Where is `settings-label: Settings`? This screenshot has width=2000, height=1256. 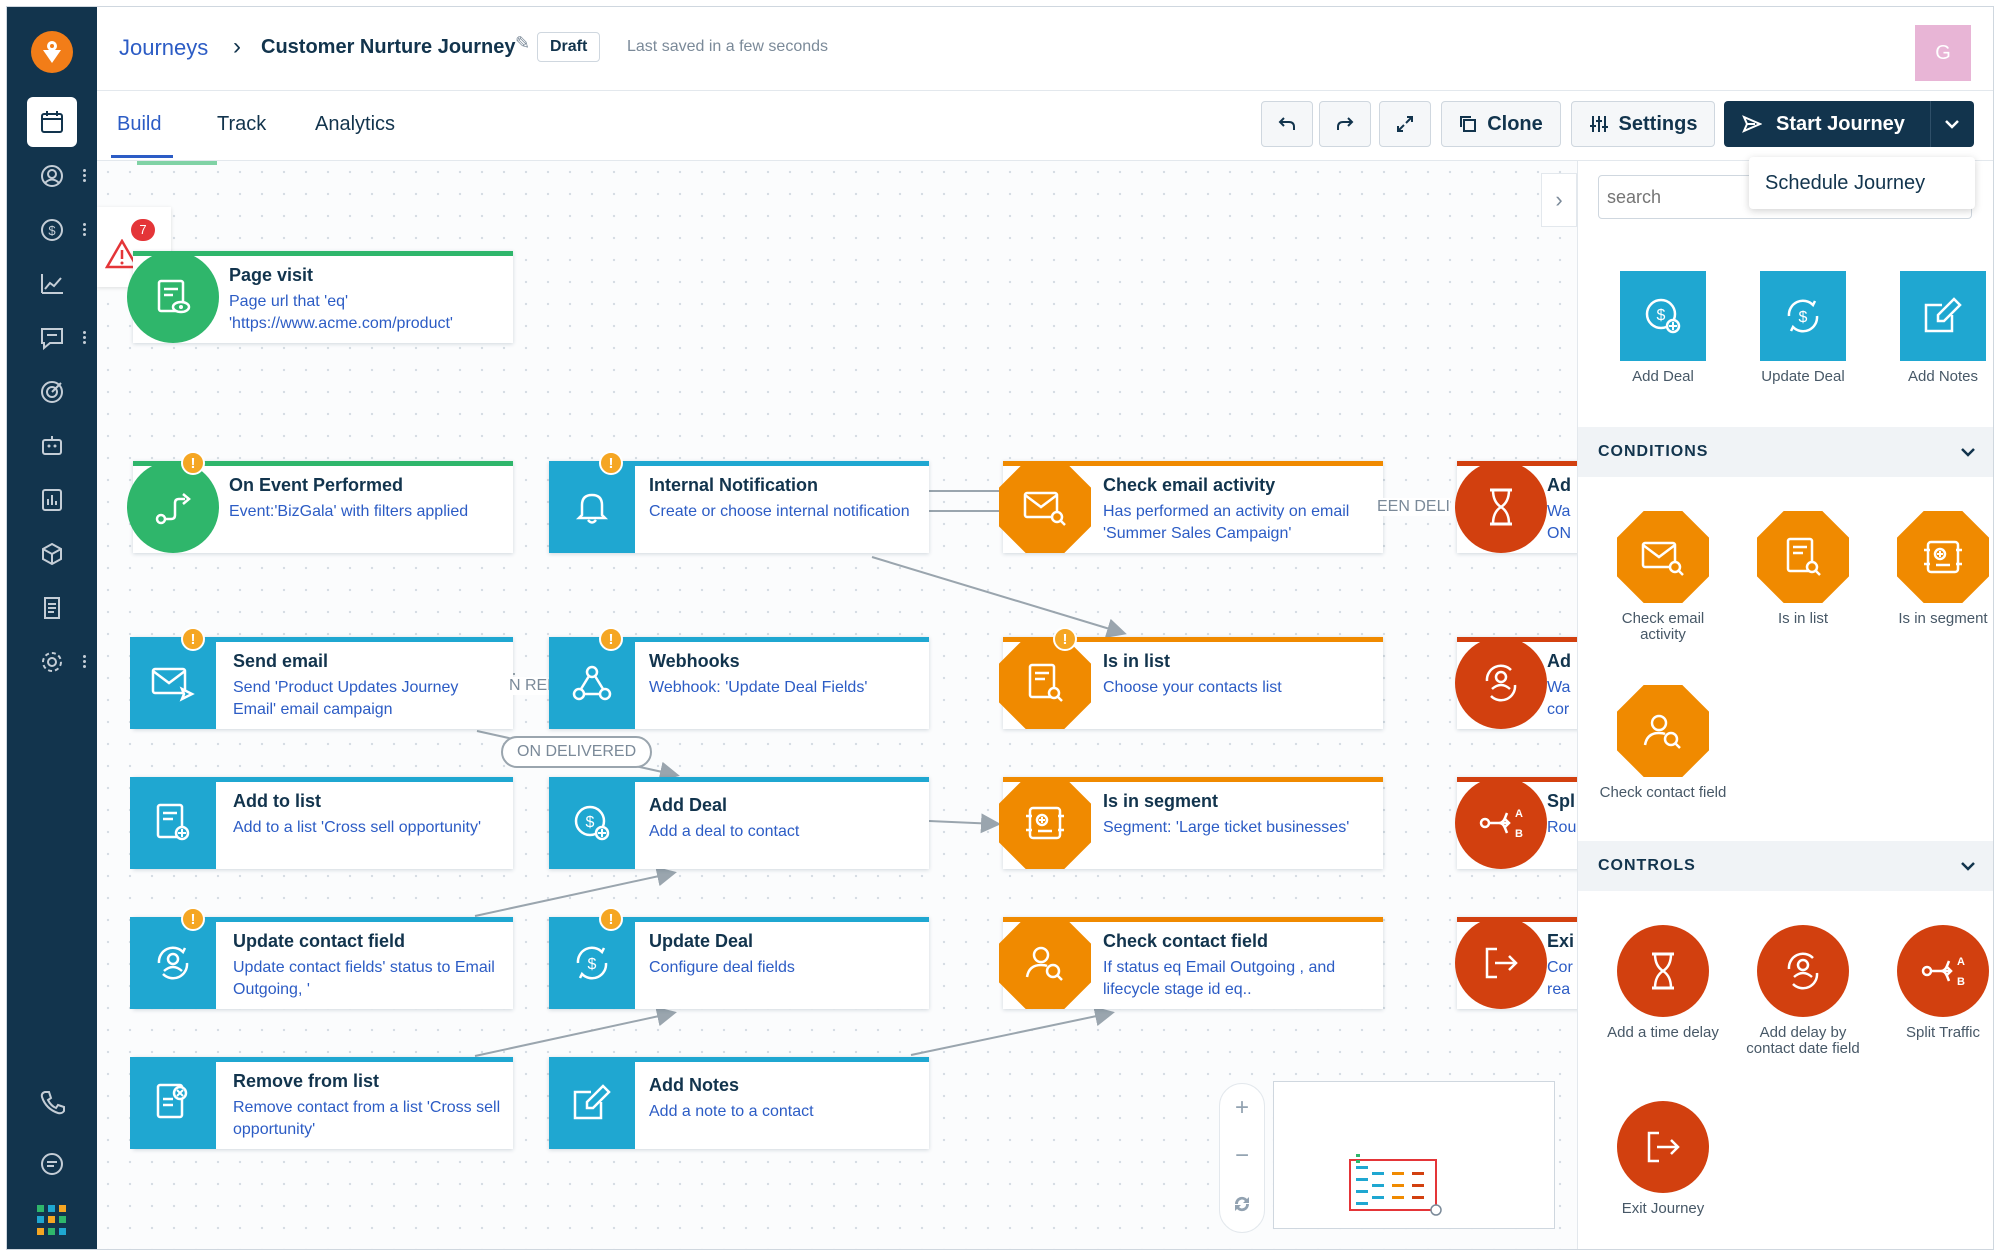
settings-label: Settings is located at coordinates (1658, 123).